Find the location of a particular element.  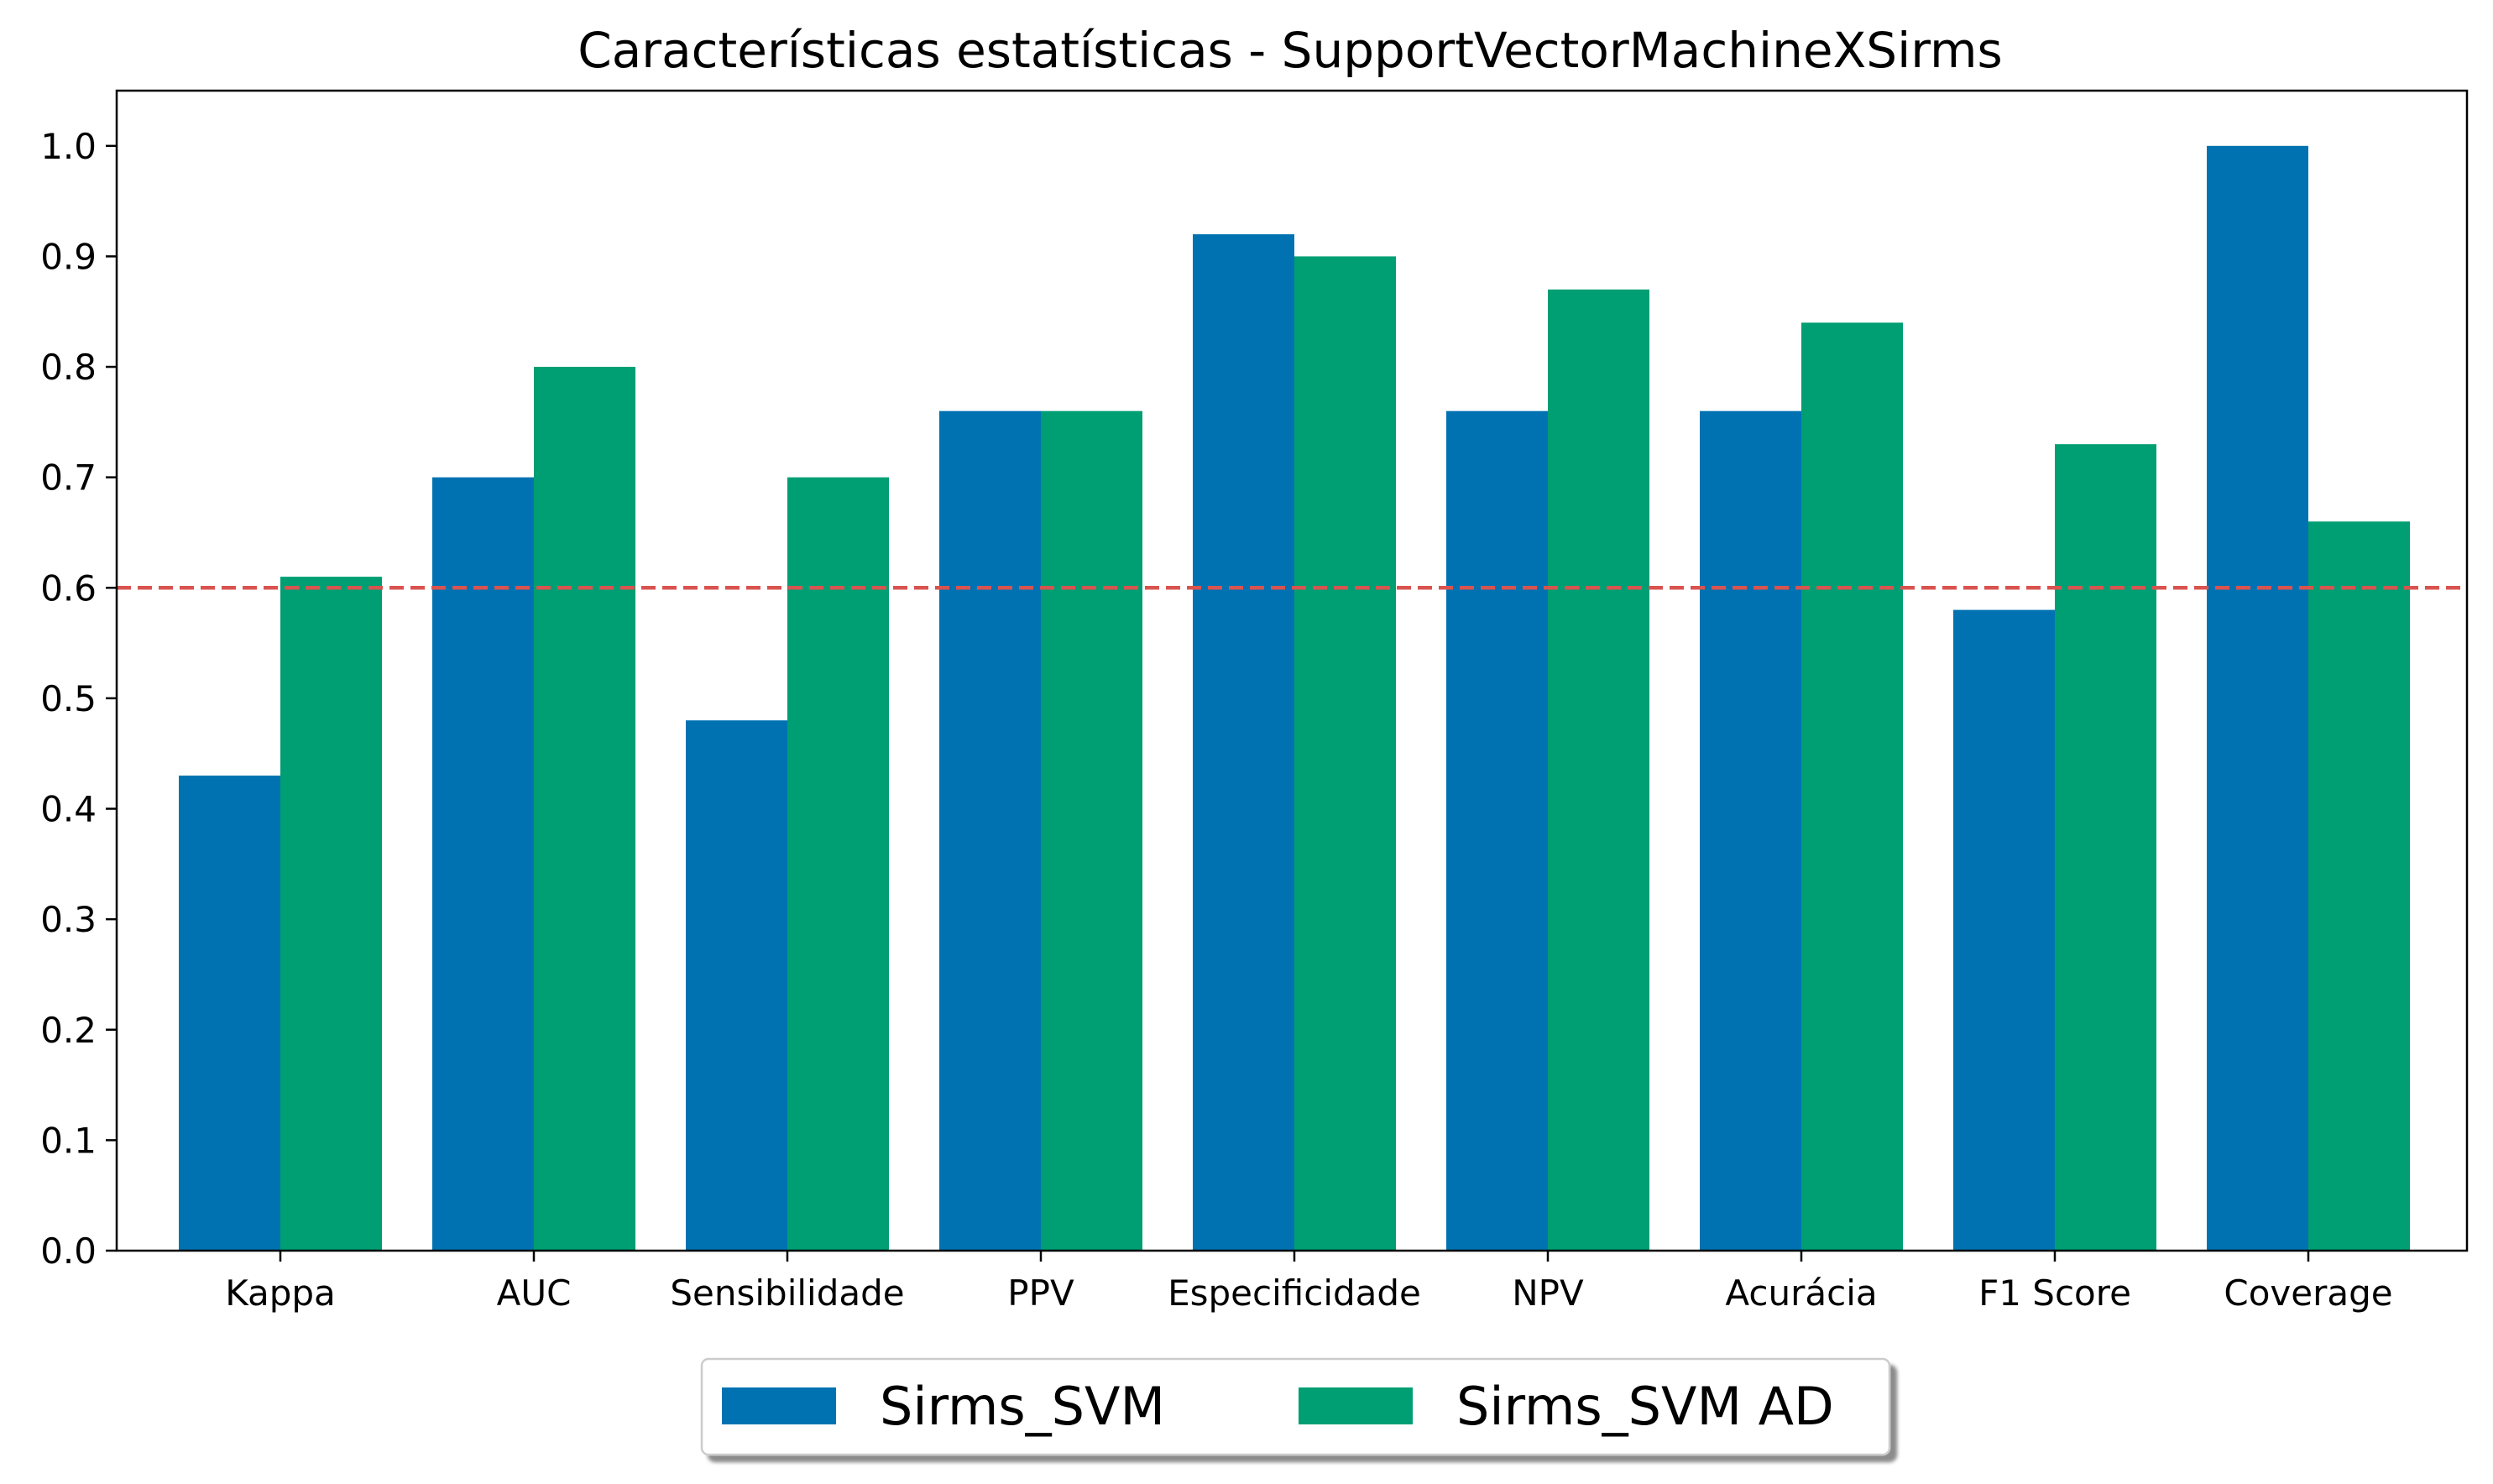

y-tick-label: 0.5 is located at coordinates (68, 698).